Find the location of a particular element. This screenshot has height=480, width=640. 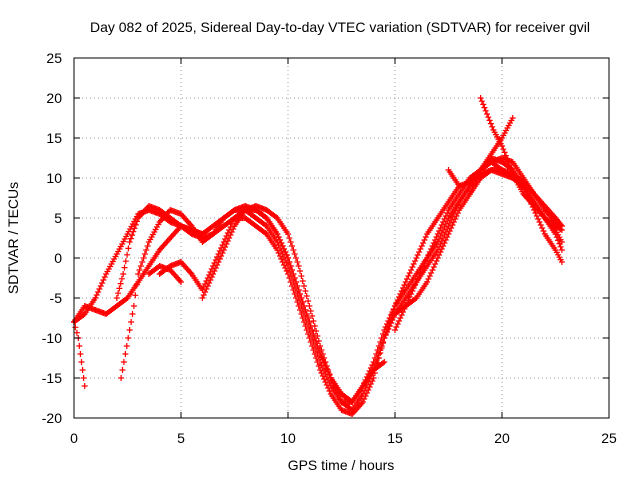

y-axis-label: SDTVAR / TECUs is located at coordinates (13, 238).